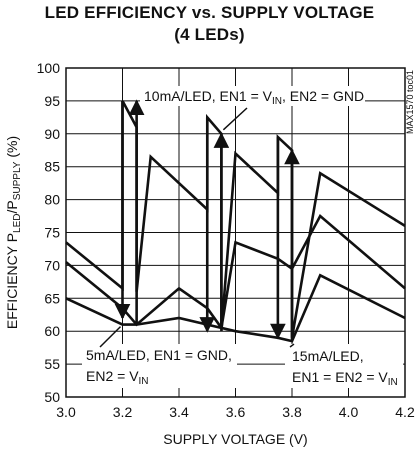 The image size is (419, 458). I want to click on y-axis-label: EFFICIENCY PLED/PSUPPLY (%), so click(13, 232).